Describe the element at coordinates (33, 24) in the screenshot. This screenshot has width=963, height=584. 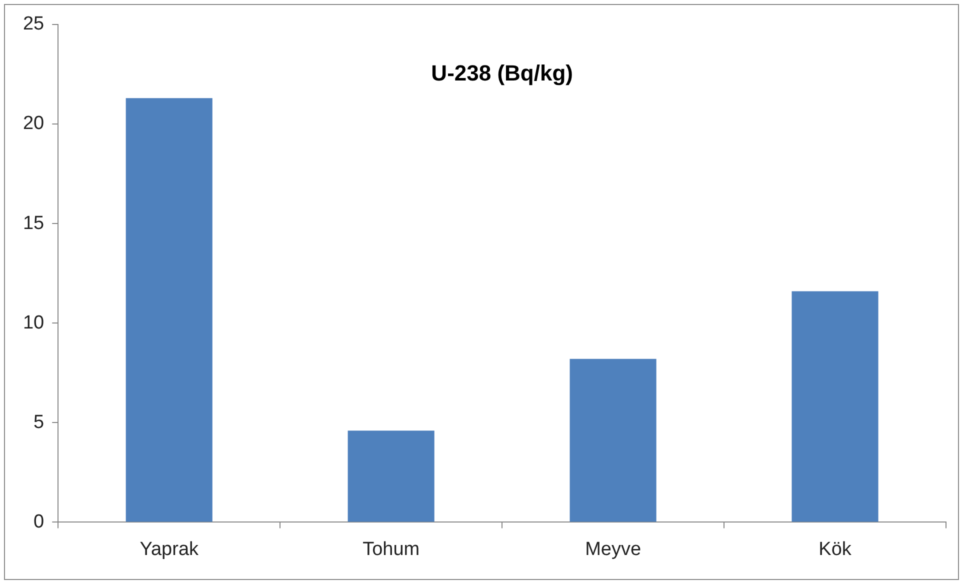
I see `y-tick-label: 25` at that location.